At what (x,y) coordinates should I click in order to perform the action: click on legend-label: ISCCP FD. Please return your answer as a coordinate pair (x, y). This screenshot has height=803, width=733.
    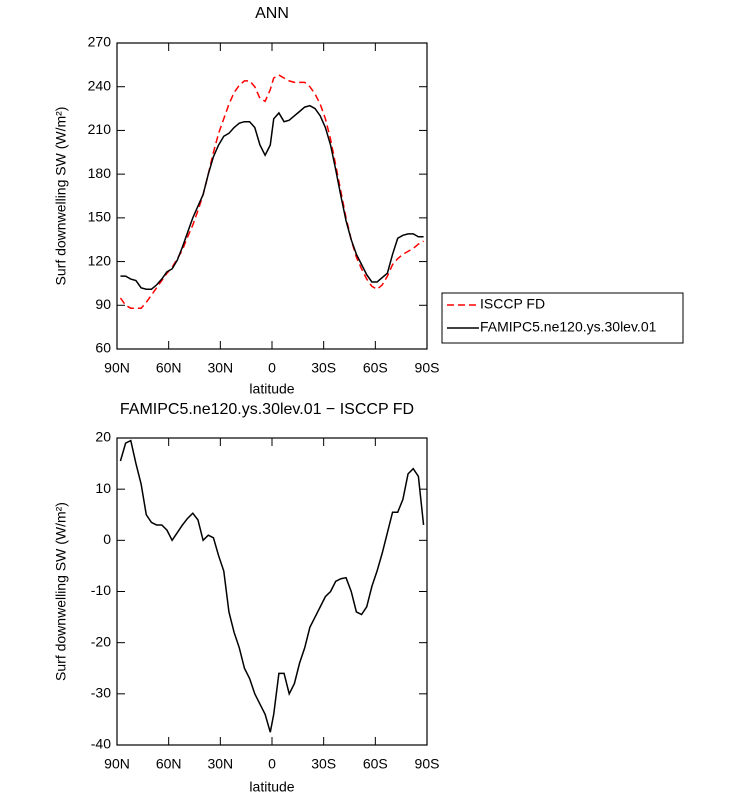
    Looking at the image, I should click on (512, 304).